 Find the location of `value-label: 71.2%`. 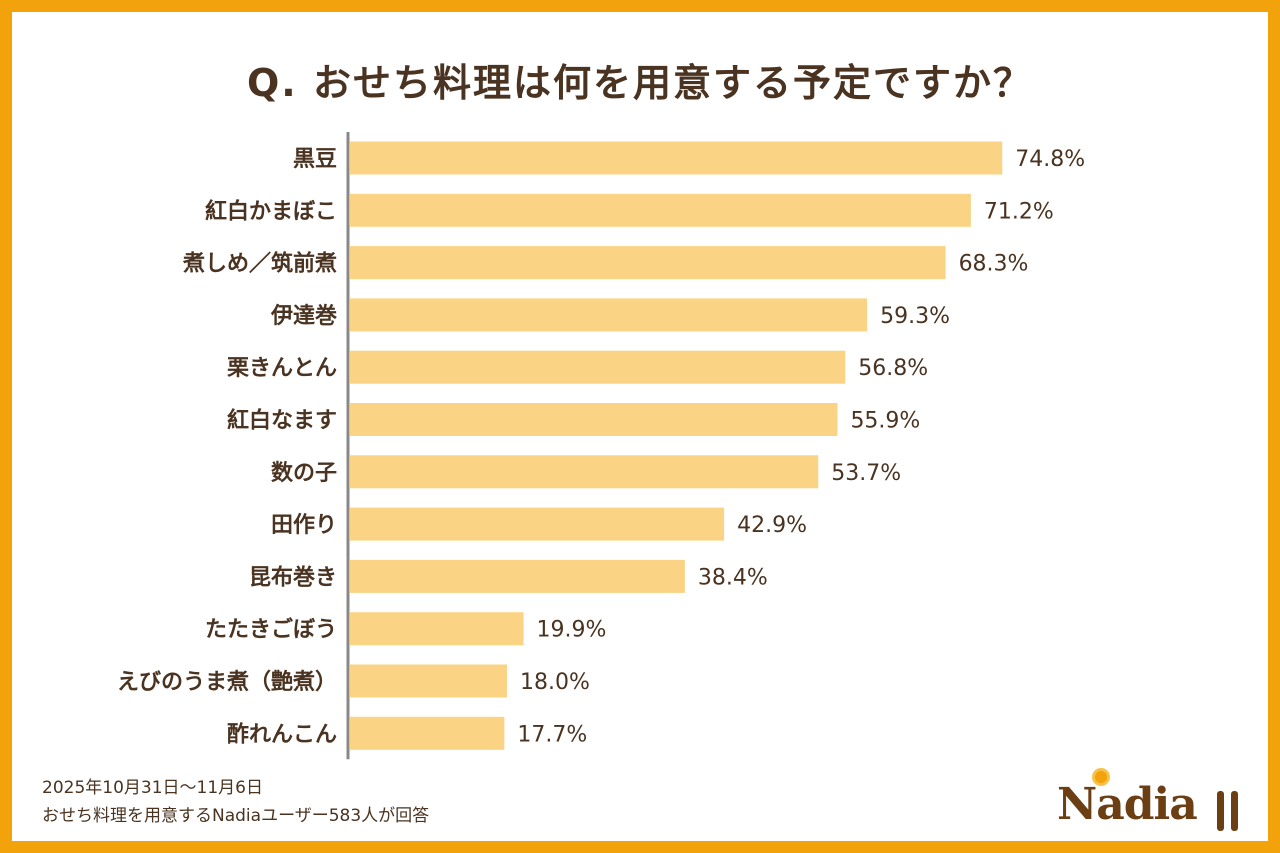

value-label: 71.2% is located at coordinates (1019, 211).